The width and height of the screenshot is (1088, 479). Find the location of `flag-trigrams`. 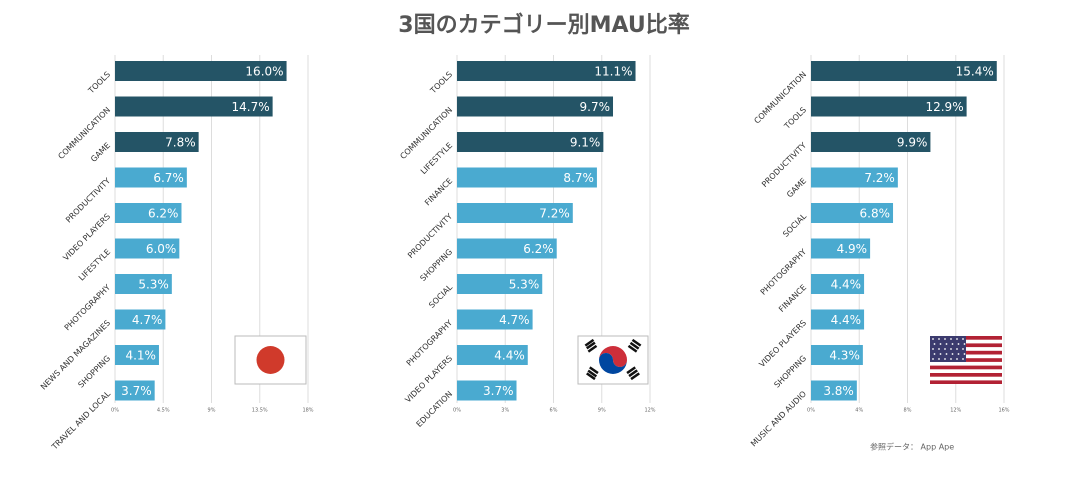

flag-trigrams is located at coordinates (613, 359).